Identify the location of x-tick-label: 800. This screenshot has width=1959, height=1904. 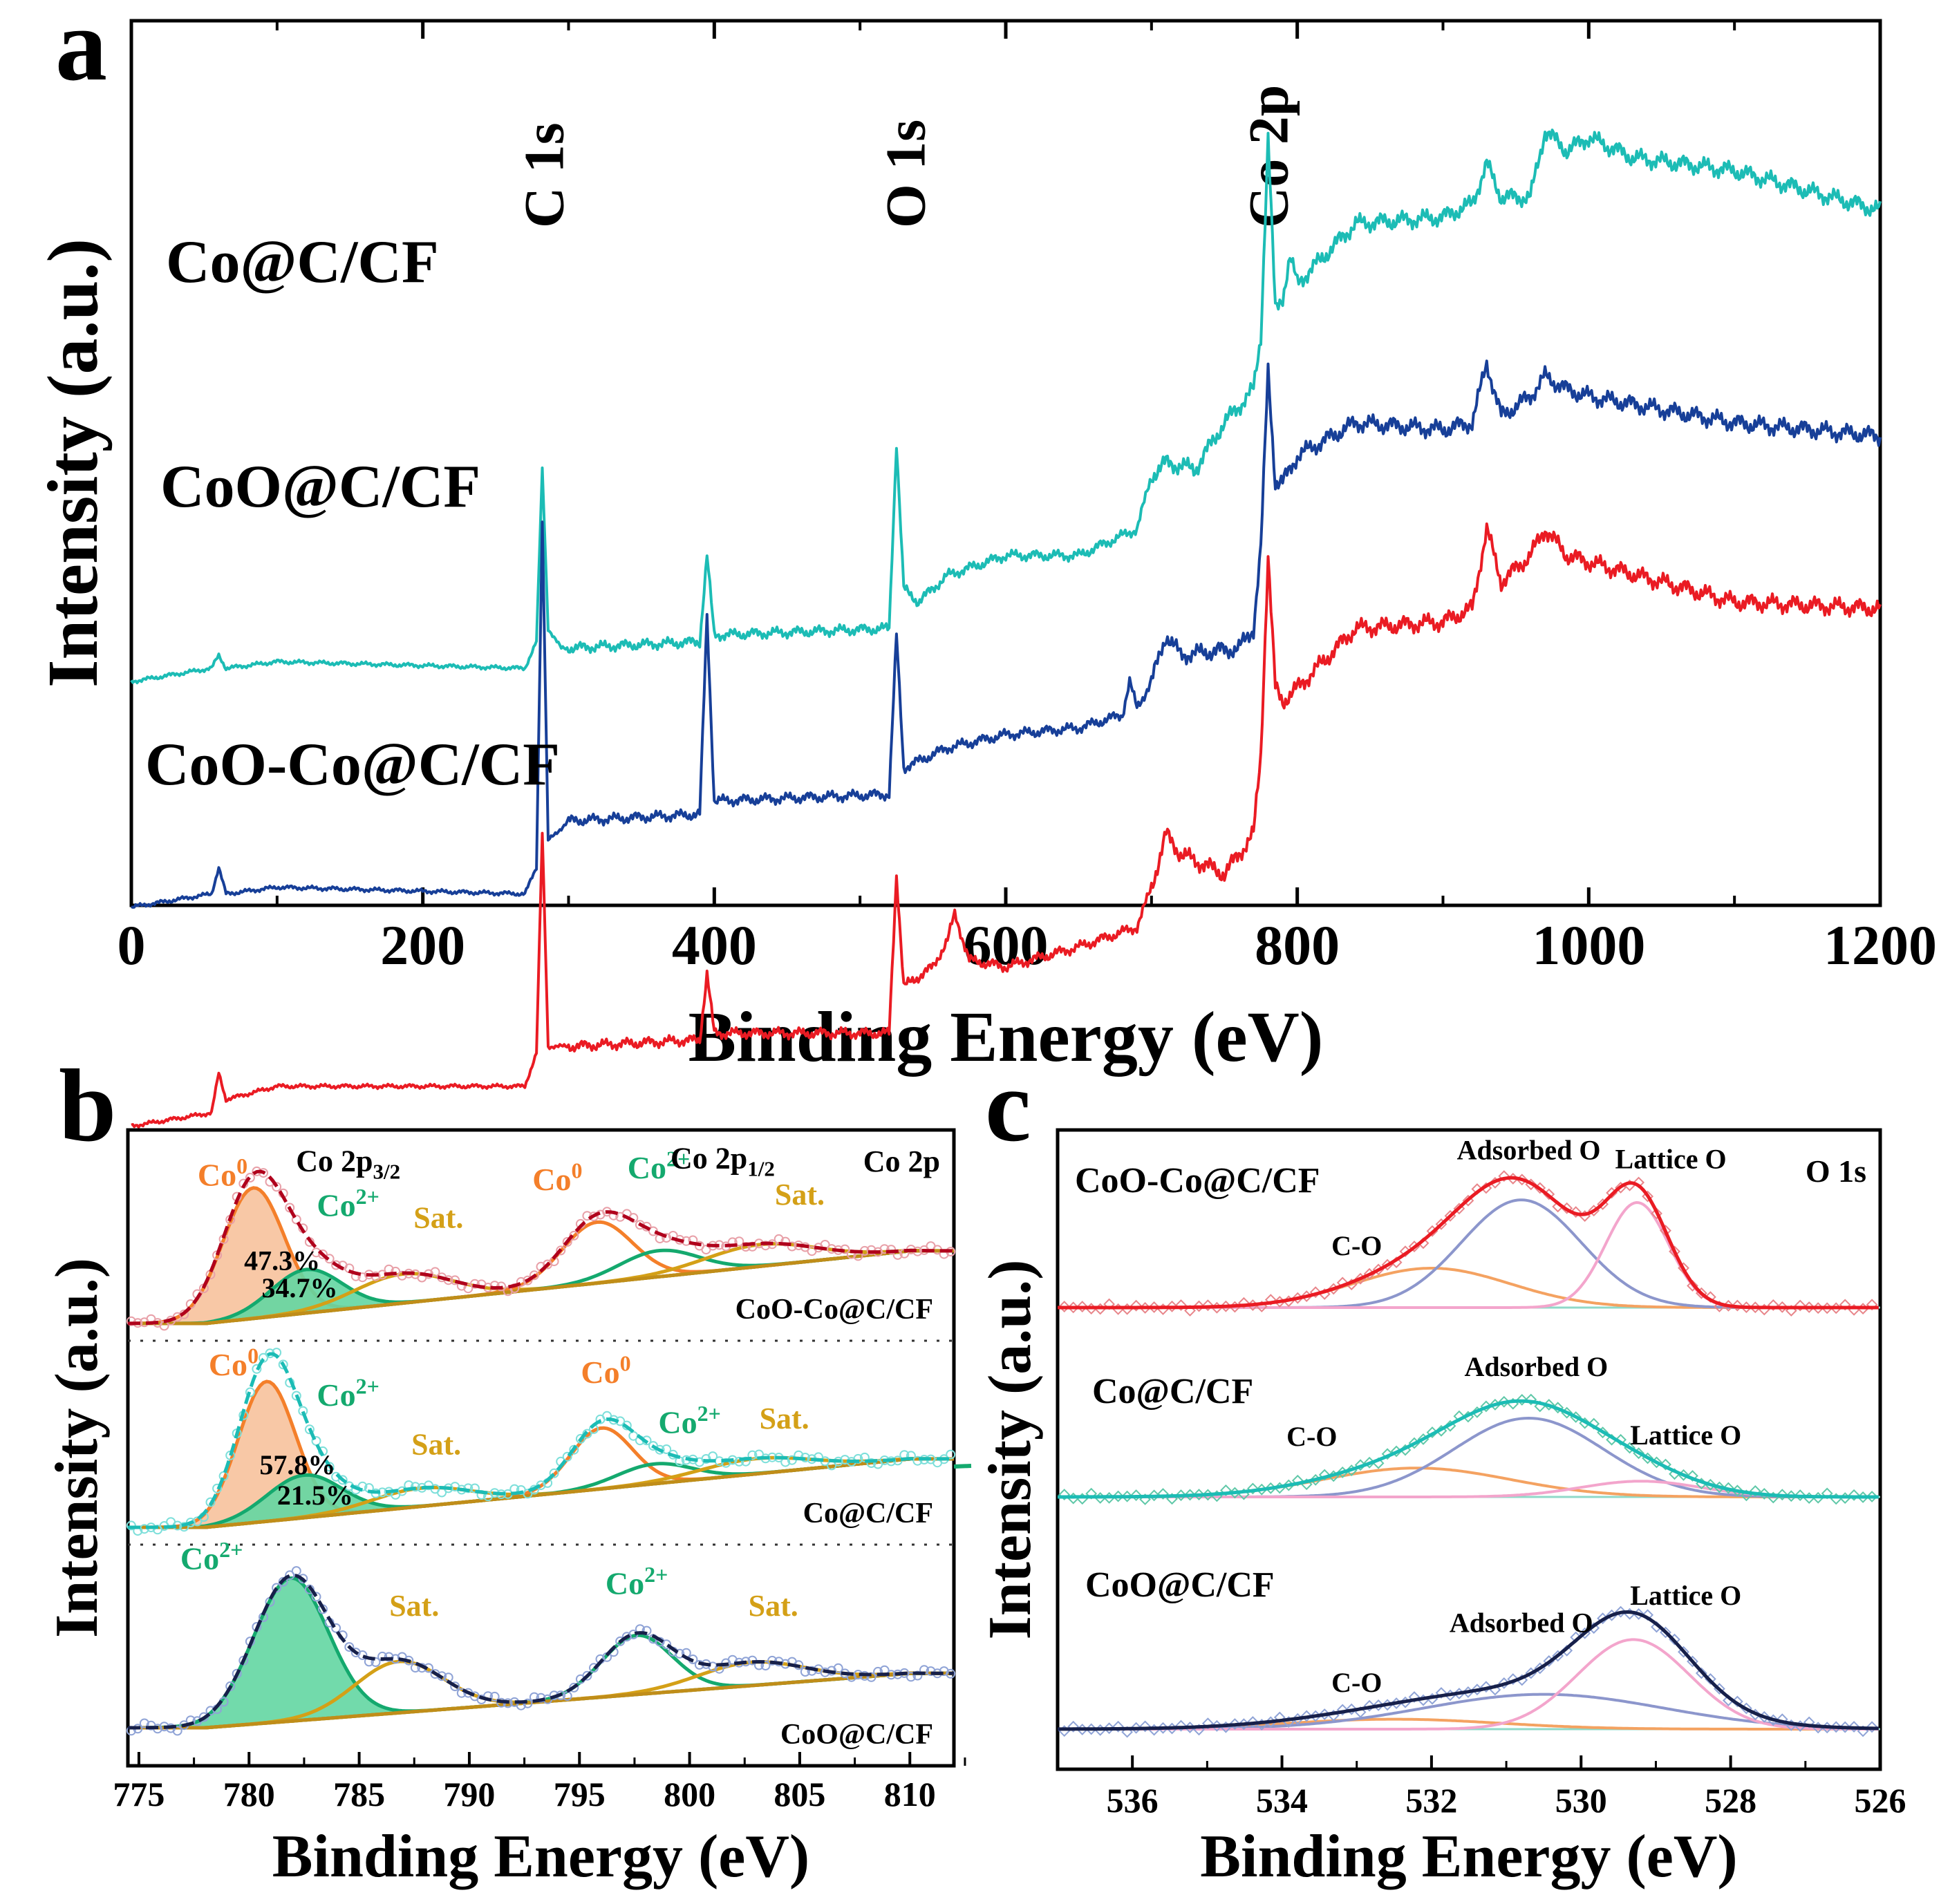
(689, 1794).